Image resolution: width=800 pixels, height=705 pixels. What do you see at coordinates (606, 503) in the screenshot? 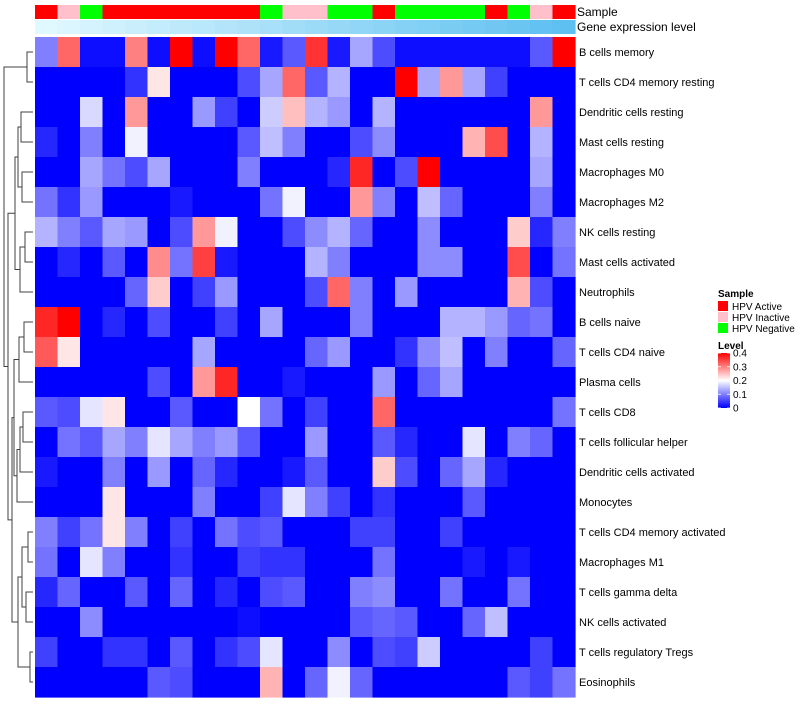
I see `row-label: Monocytes` at bounding box center [606, 503].